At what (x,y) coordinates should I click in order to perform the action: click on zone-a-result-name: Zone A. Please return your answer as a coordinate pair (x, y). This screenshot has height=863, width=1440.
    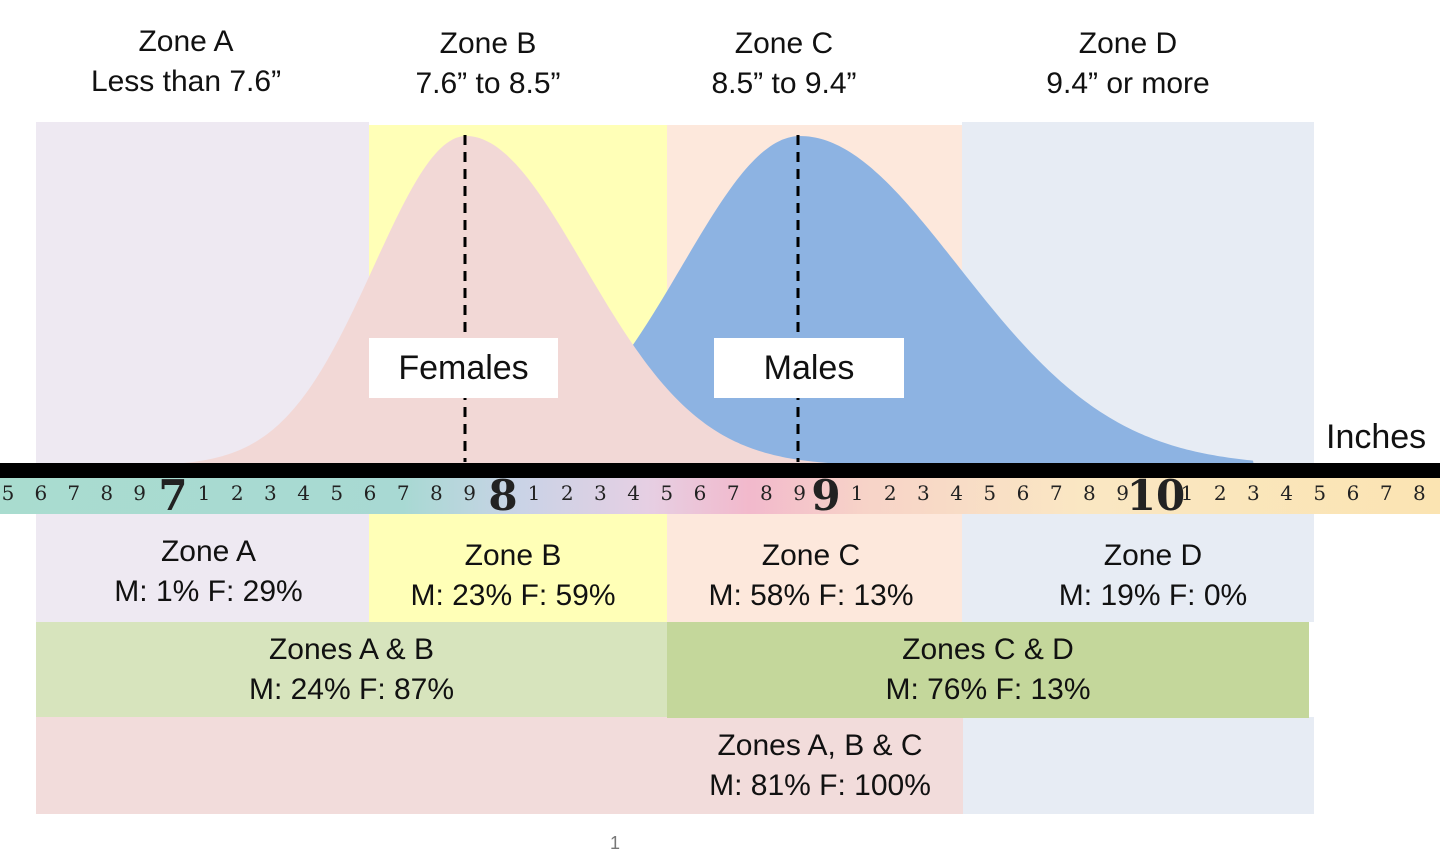
    Looking at the image, I should click on (208, 551).